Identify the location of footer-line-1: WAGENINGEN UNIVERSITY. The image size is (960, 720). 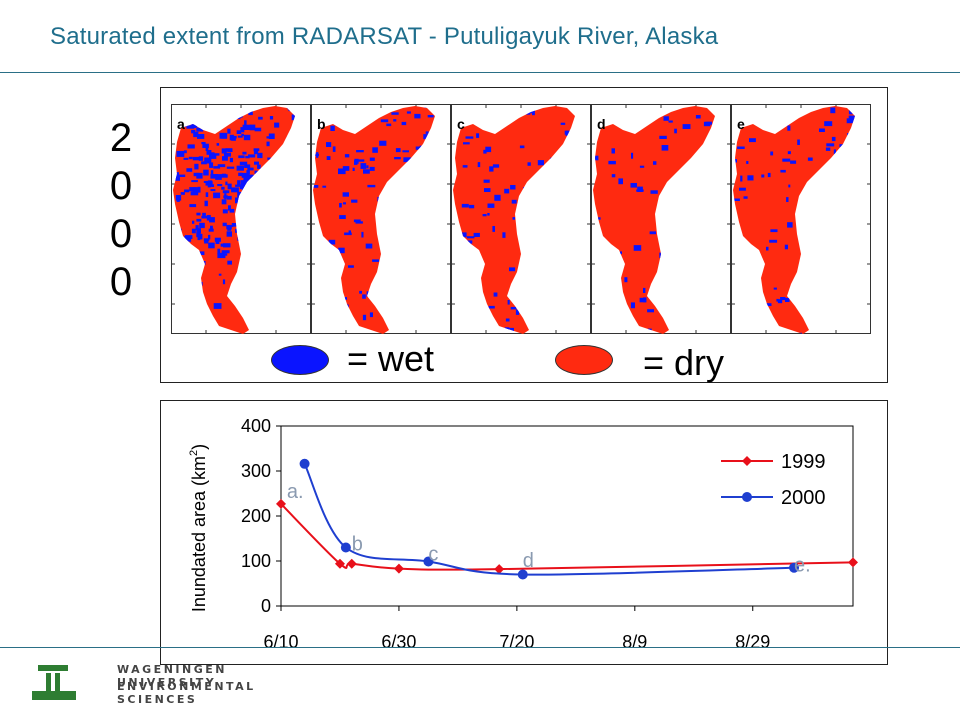
(172, 676).